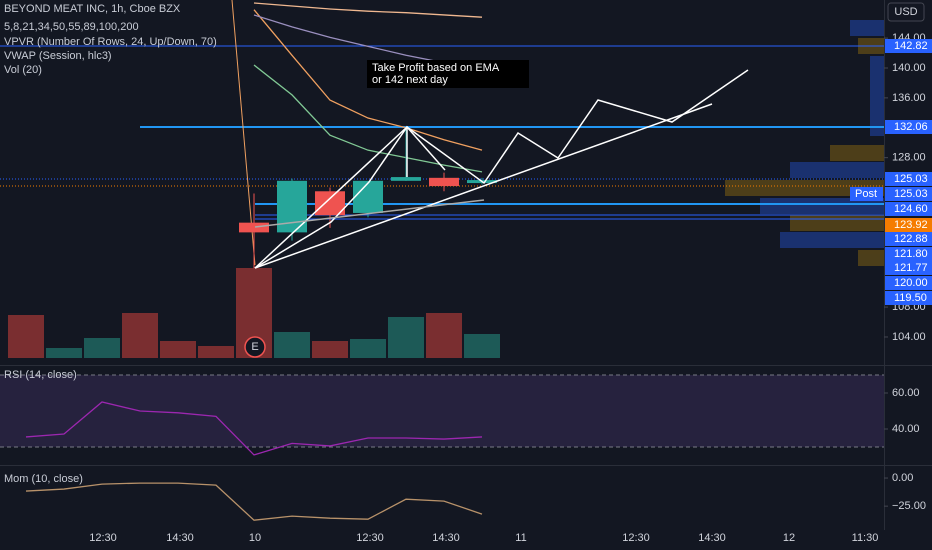  I want to click on volume-profile, so click(804, 143).